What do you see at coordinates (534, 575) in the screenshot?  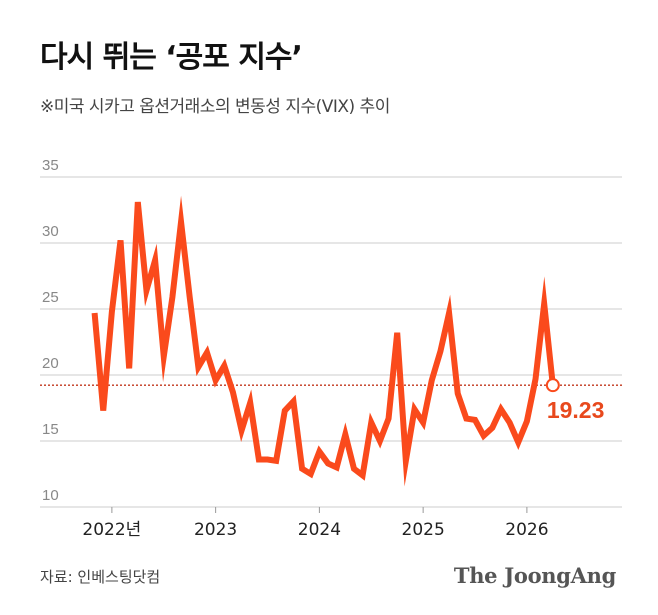 I see `brand-logo: The JoongAng` at bounding box center [534, 575].